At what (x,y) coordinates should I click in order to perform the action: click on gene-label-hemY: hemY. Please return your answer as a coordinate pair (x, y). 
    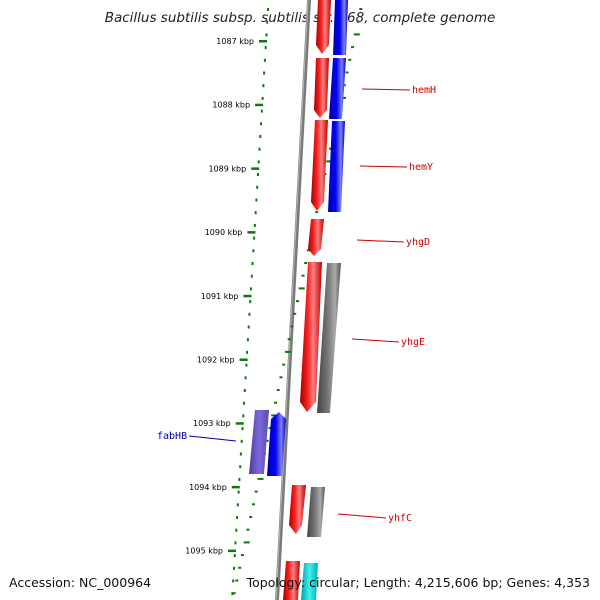
    Looking at the image, I should click on (421, 167).